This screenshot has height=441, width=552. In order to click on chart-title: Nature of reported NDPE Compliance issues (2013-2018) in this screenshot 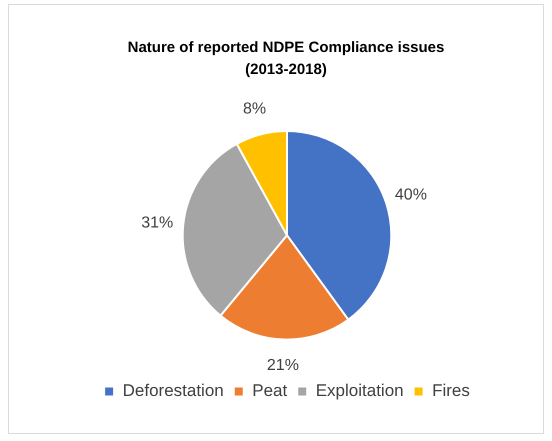, I will do `click(286, 59)`.